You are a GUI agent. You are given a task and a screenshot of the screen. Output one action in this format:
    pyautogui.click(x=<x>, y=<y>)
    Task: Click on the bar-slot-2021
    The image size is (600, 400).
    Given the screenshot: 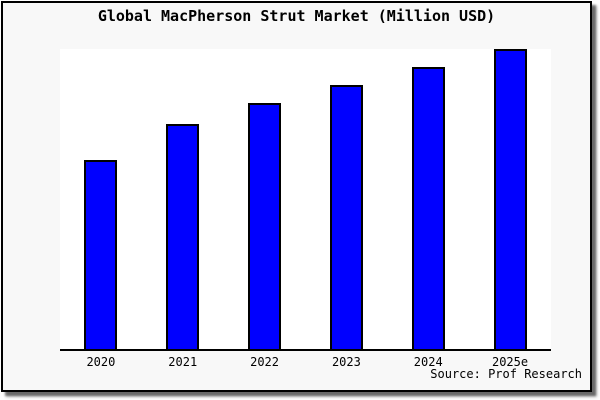 What is the action you would take?
    pyautogui.click(x=183, y=199)
    